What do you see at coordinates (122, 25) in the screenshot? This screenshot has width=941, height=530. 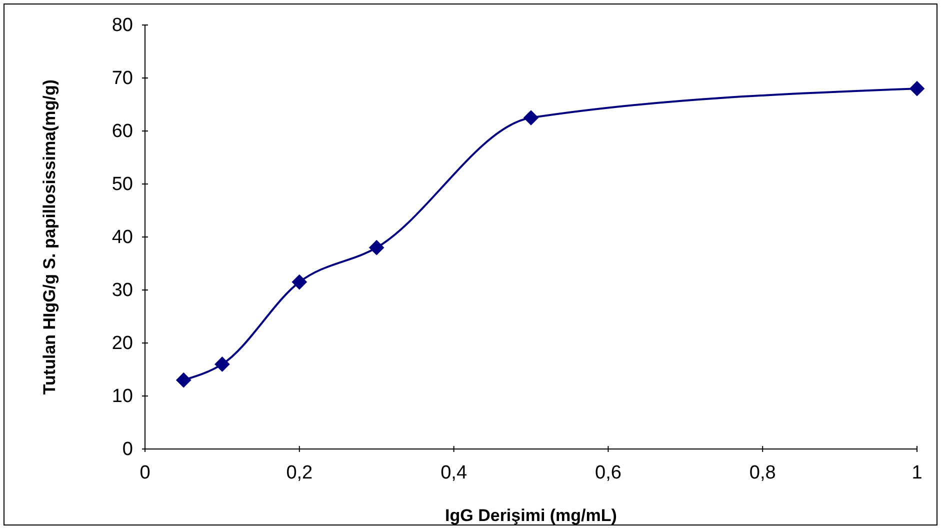 I see `y-tick-label: 80` at bounding box center [122, 25].